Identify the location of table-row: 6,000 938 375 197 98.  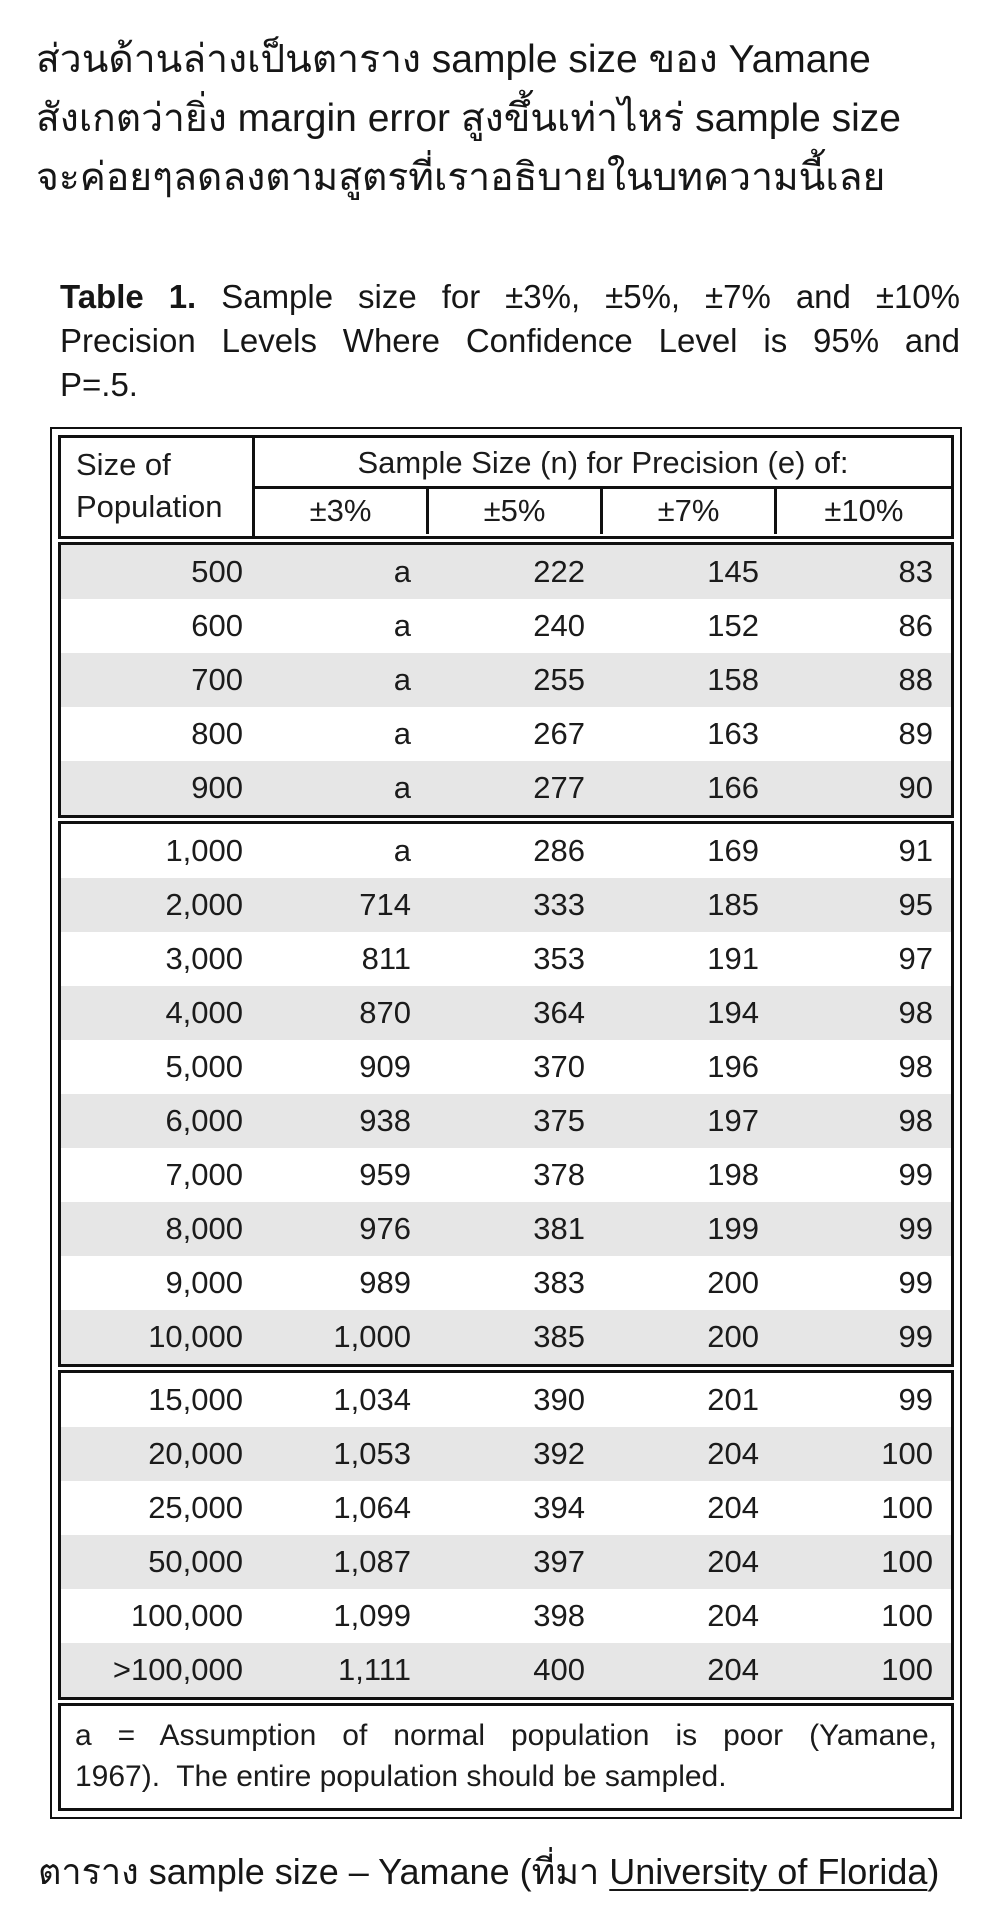
(506, 1121).